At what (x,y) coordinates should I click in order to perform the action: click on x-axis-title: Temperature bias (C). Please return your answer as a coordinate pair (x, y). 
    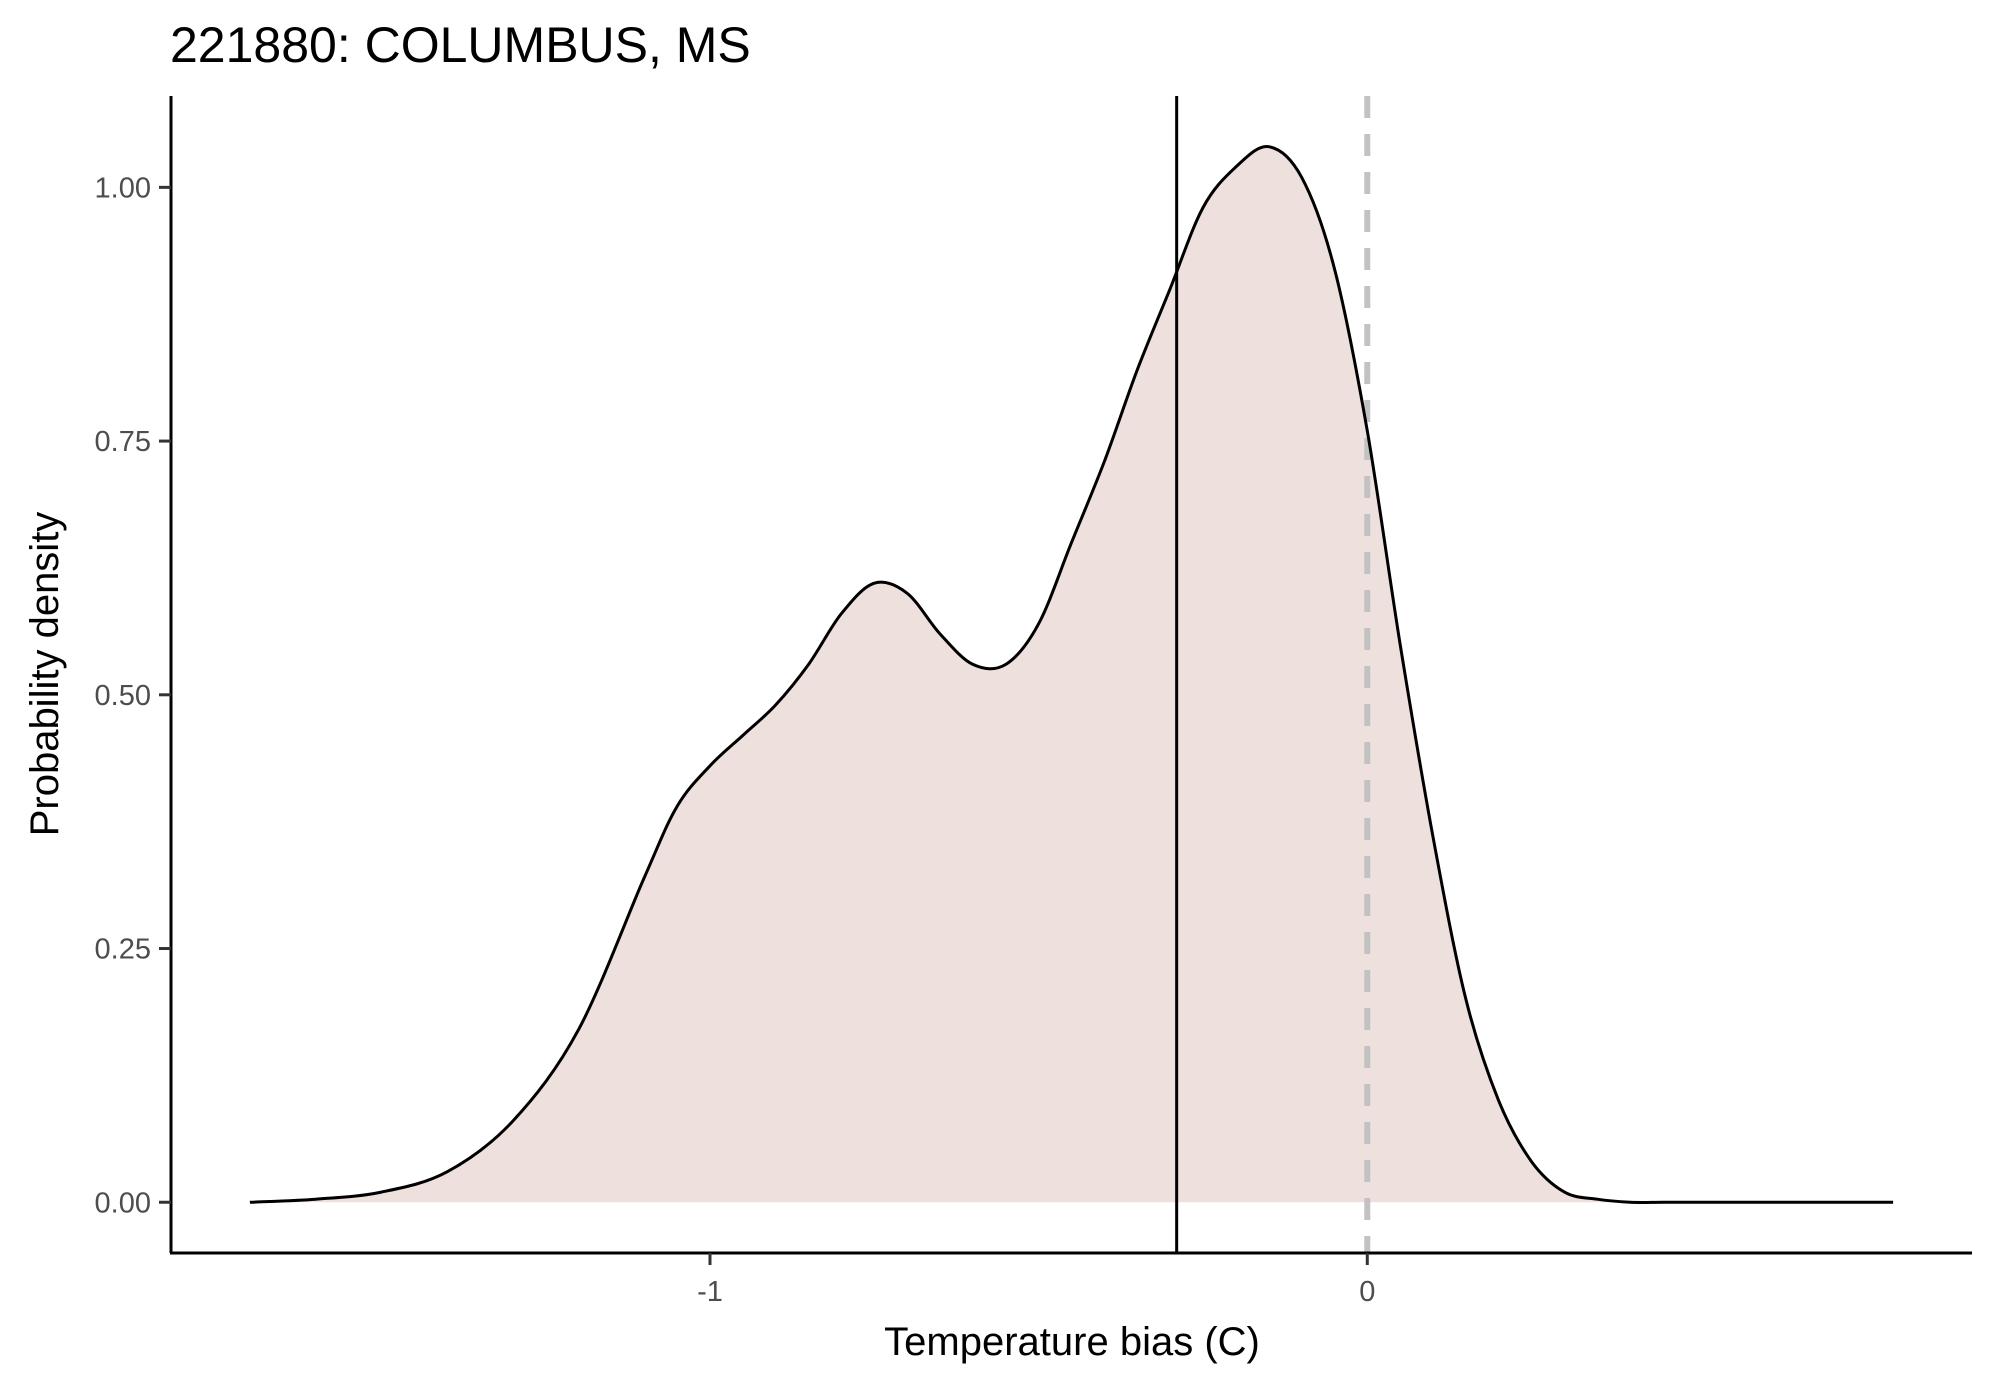
    Looking at the image, I should click on (1072, 1342).